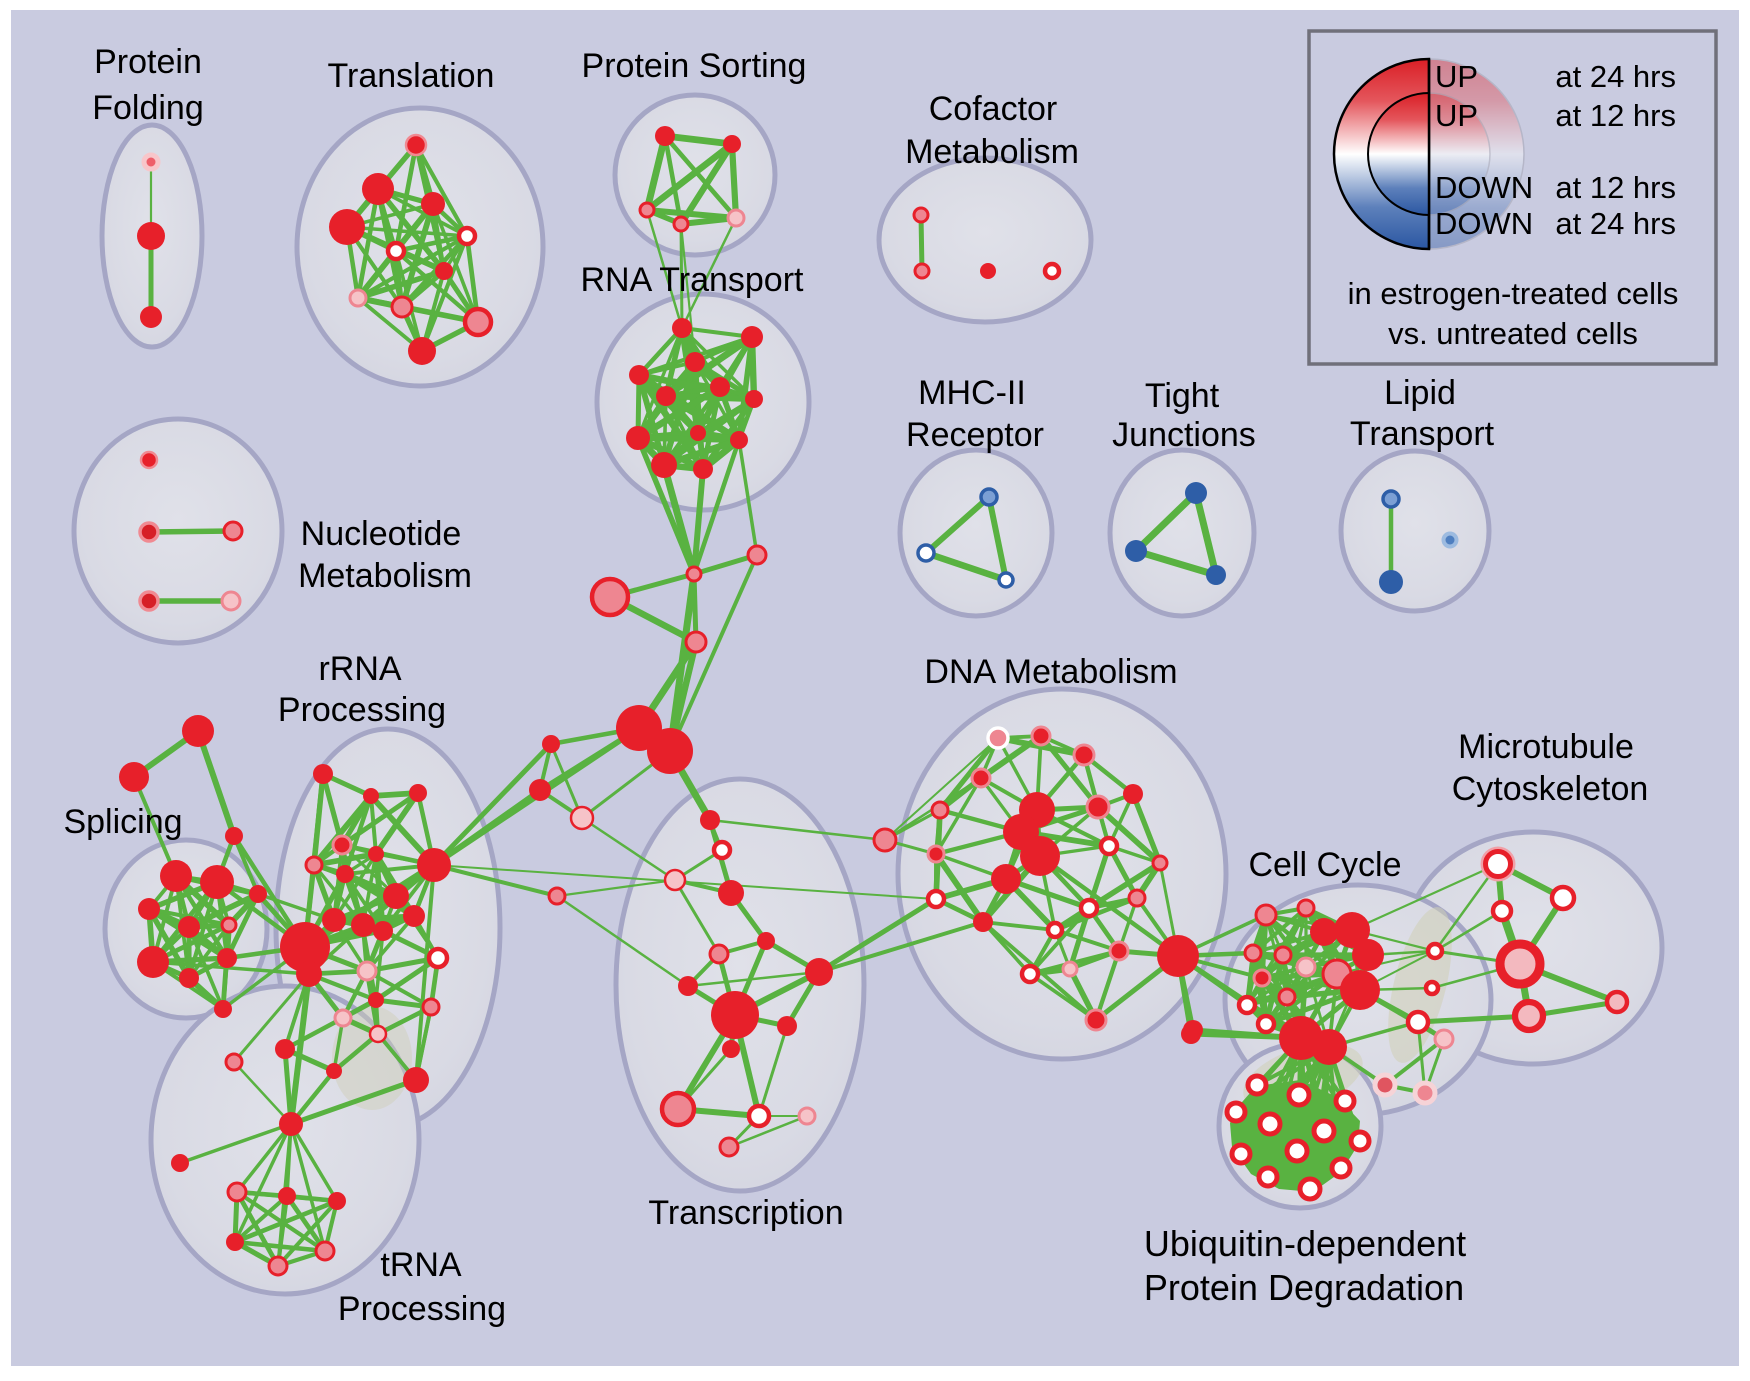  Describe the element at coordinates (421, 1265) in the screenshot. I see `svg-text: tRNA` at that location.